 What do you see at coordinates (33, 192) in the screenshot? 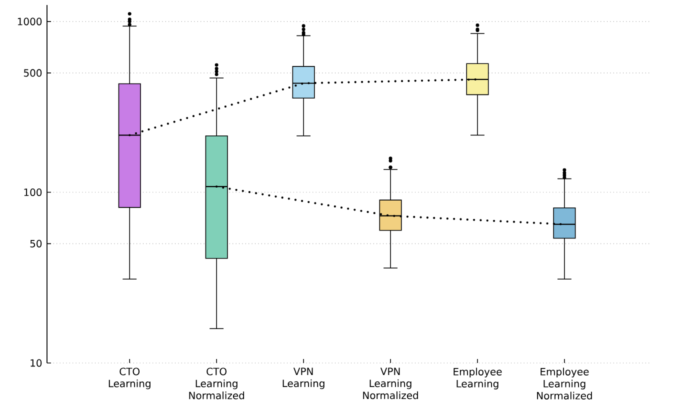
I see `y-tick-label: 100` at bounding box center [33, 192].